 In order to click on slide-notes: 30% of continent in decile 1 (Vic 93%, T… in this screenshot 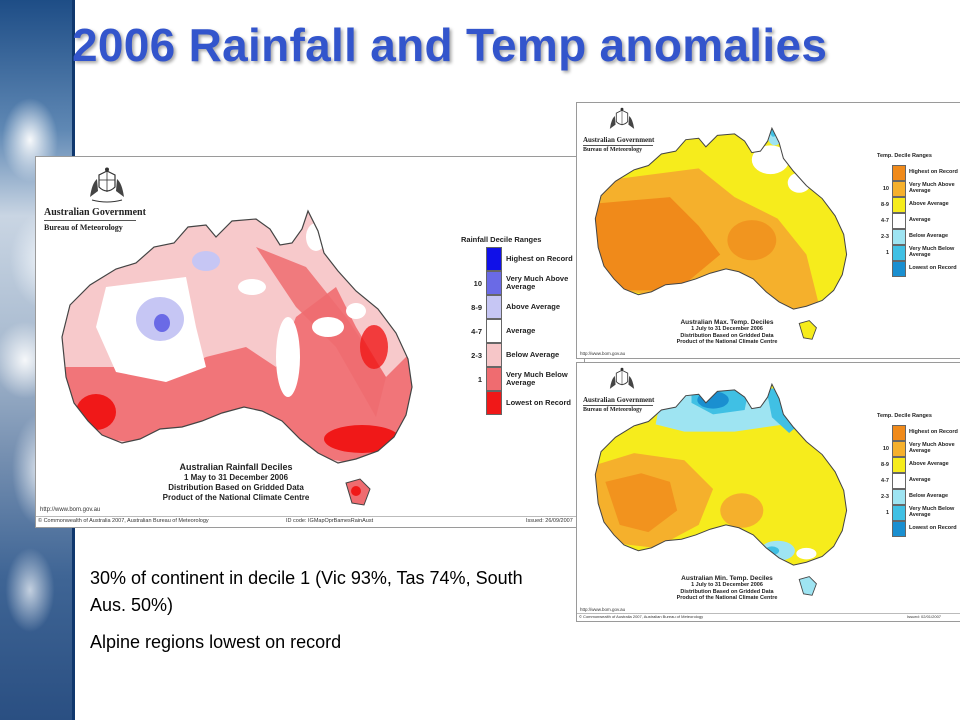, I will do `click(325, 615)`.